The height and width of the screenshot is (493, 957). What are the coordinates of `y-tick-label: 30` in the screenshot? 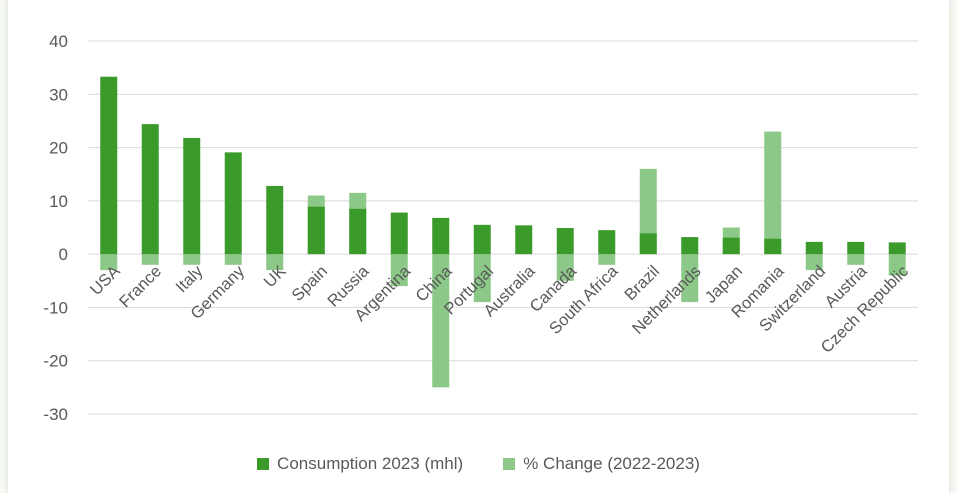 It's located at (58, 94).